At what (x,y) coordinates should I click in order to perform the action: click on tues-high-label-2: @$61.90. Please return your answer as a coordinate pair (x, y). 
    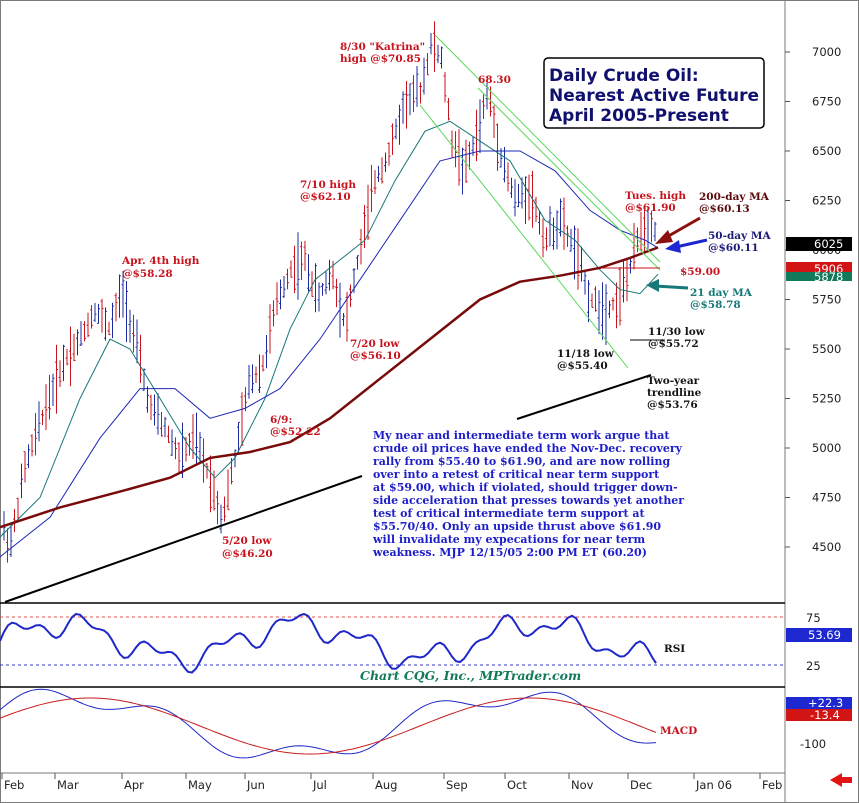
    Looking at the image, I should click on (650, 208).